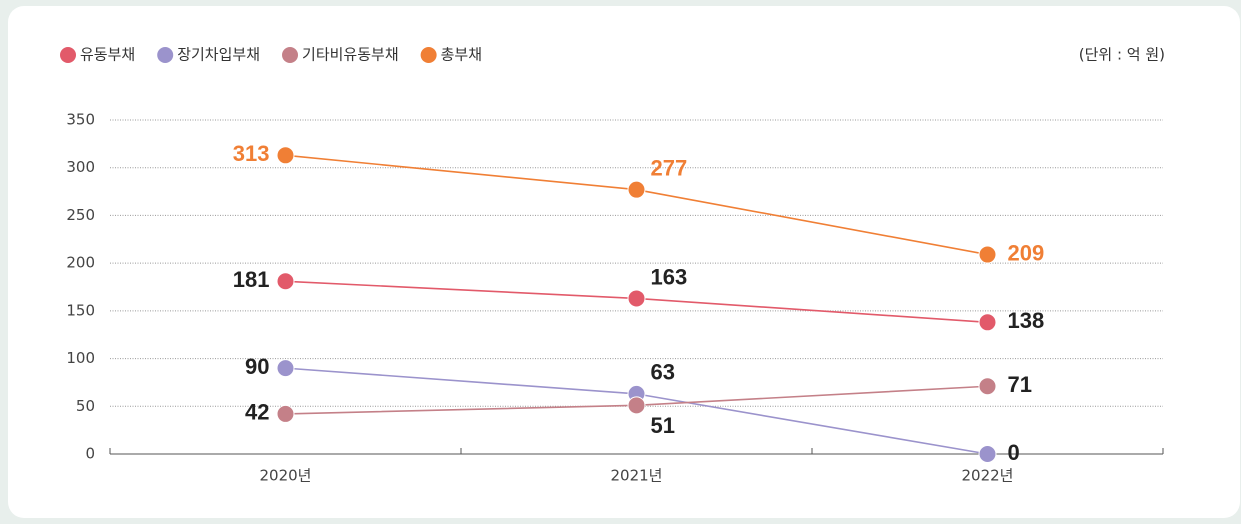 The width and height of the screenshot is (1241, 524). What do you see at coordinates (80, 263) in the screenshot?
I see `y-tick-label: 200` at bounding box center [80, 263].